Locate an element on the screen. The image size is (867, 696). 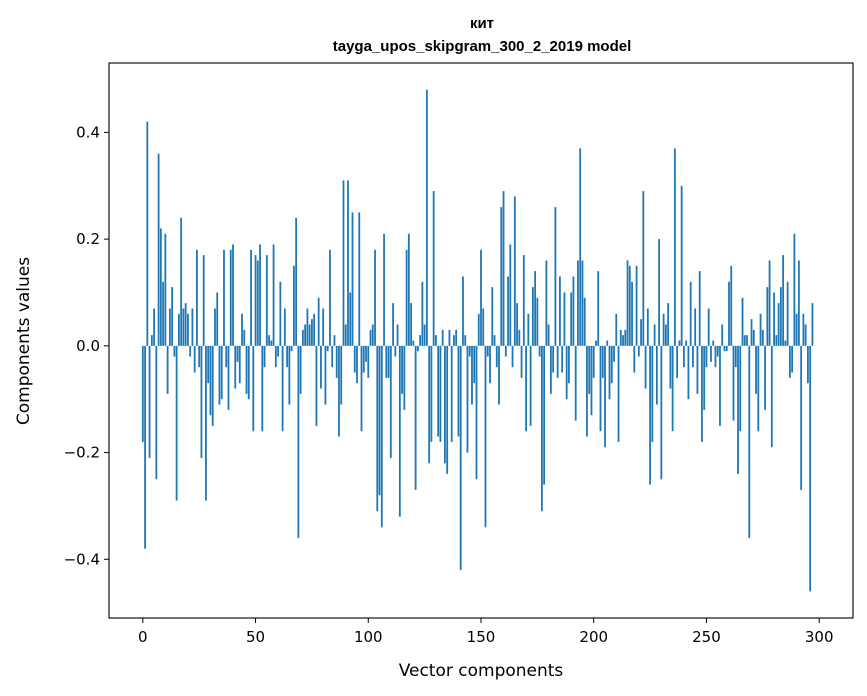
x-tick-label: 50 is located at coordinates (255, 637).